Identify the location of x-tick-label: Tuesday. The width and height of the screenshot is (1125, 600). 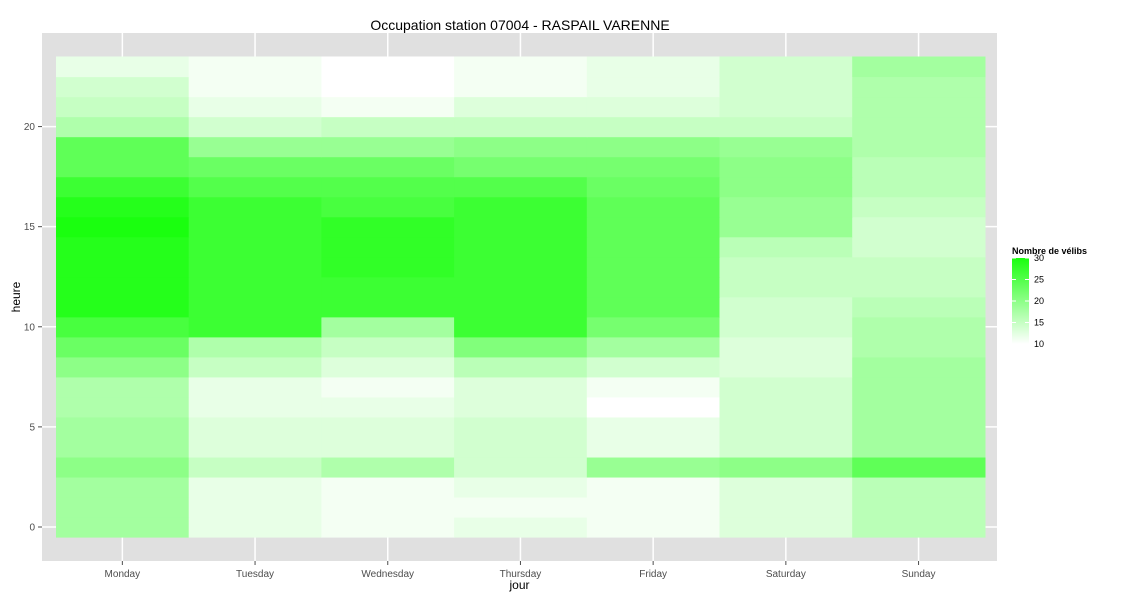
(255, 574).